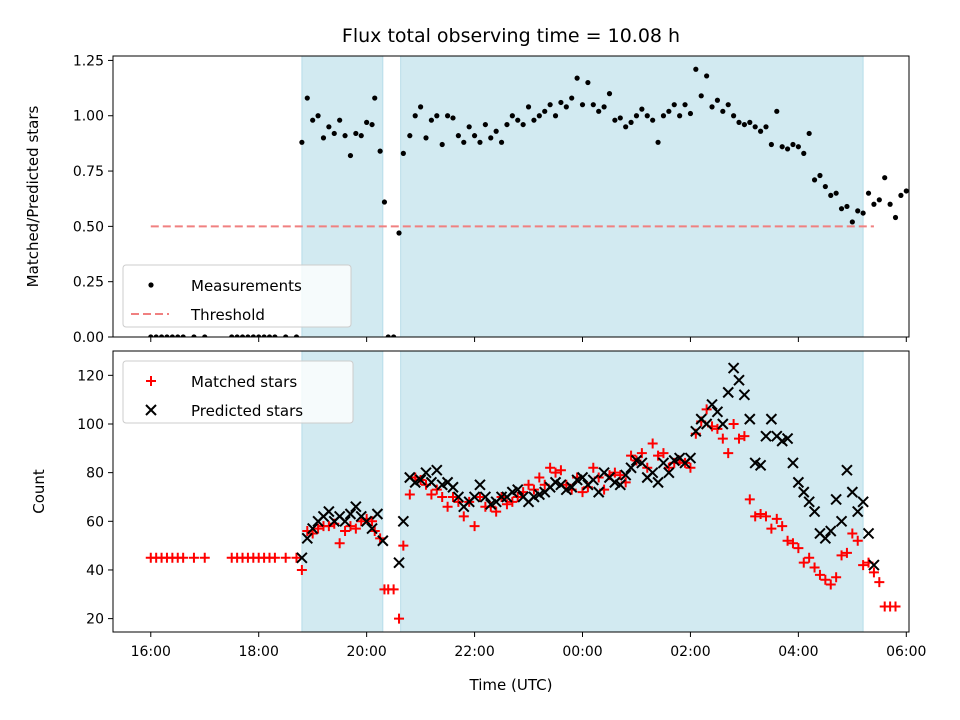 The width and height of the screenshot is (960, 720). I want to click on legend-marker-measurements, so click(151, 285).